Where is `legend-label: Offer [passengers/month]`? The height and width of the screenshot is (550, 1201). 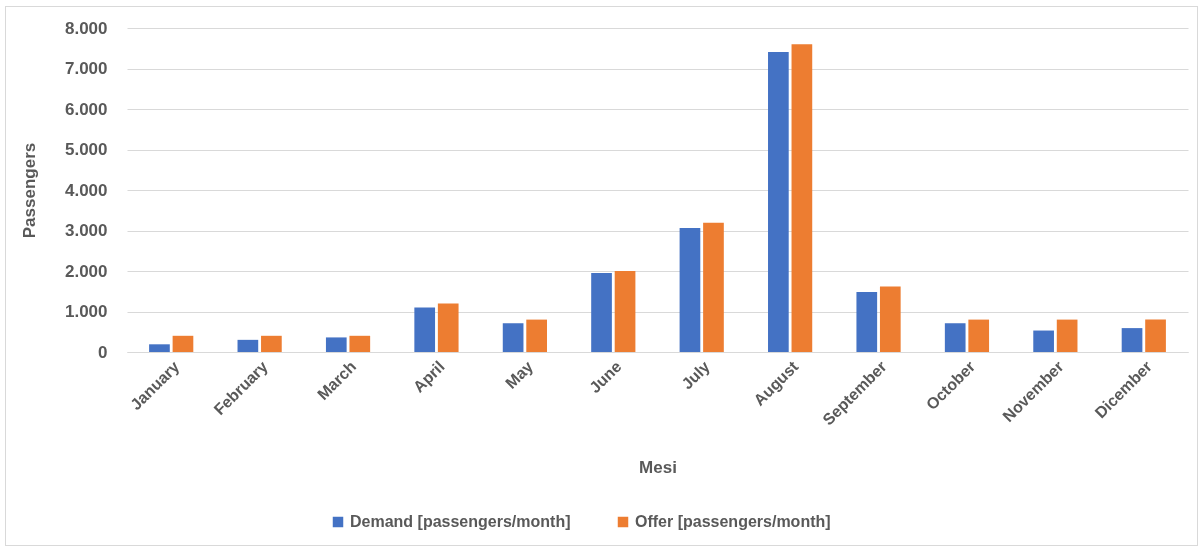
legend-label: Offer [passengers/month] is located at coordinates (733, 521).